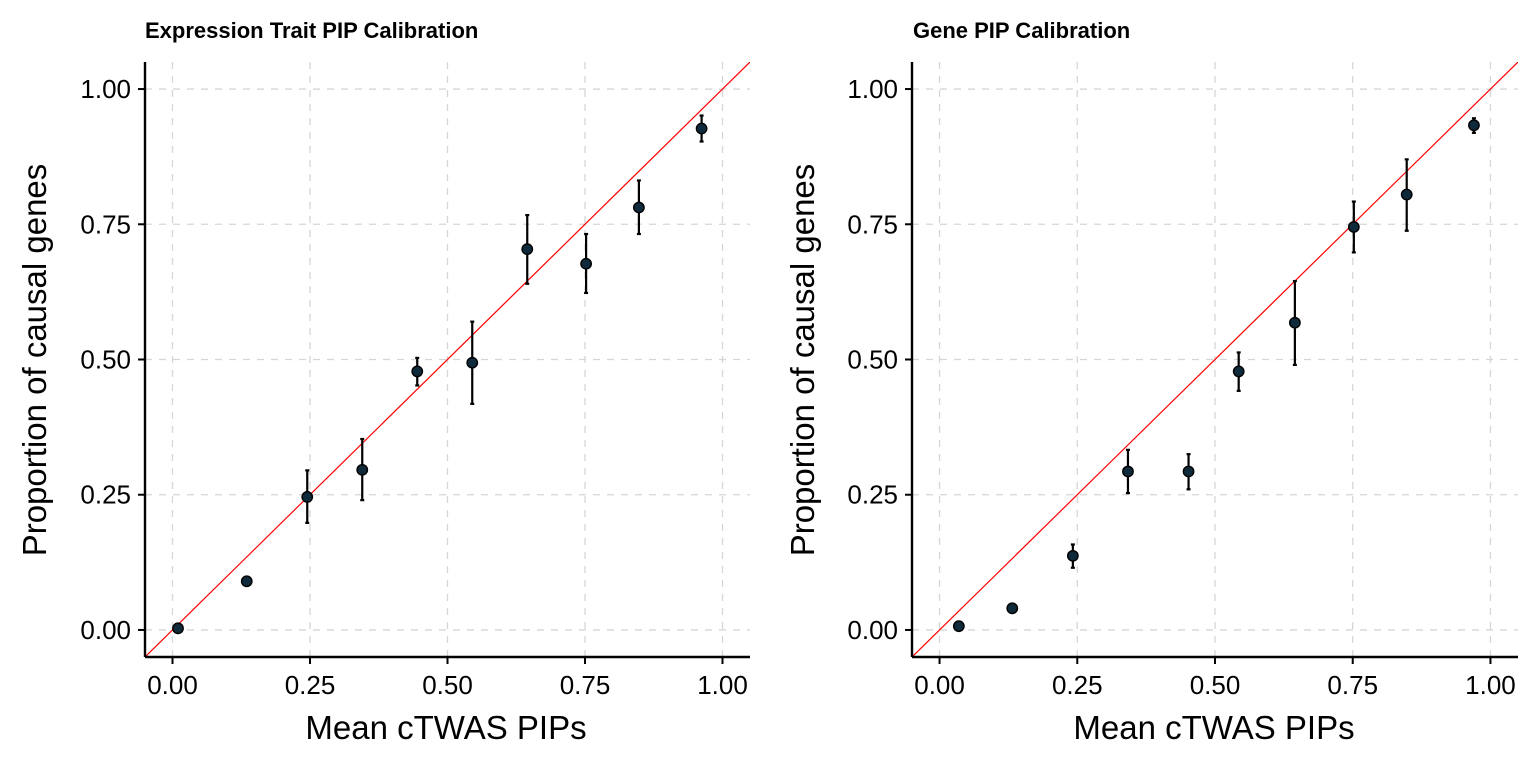  What do you see at coordinates (1021, 30) in the screenshot?
I see `panel-title: Gene PIP Calibration` at bounding box center [1021, 30].